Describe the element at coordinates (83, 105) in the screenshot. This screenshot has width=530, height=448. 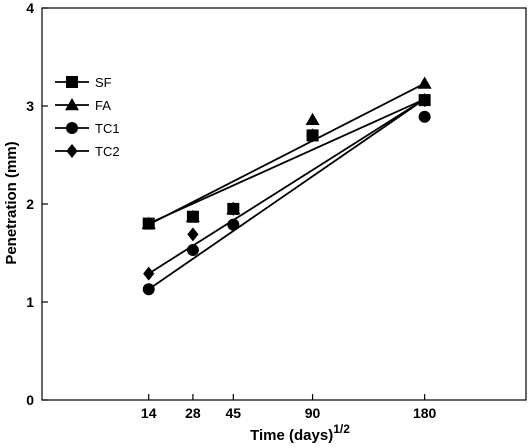
I see `legend-item-fa: FA` at that location.